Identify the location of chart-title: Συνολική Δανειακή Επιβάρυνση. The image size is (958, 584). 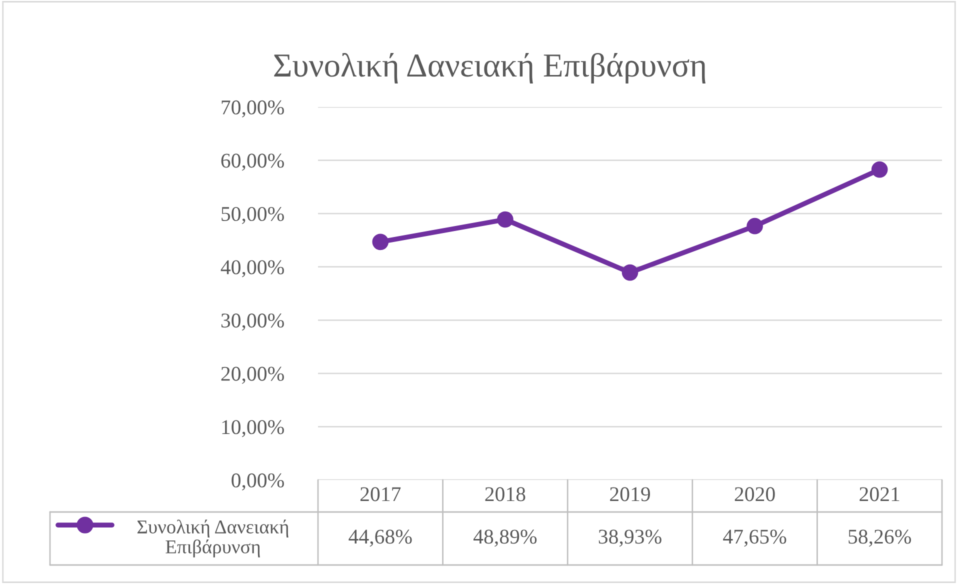
(490, 68).